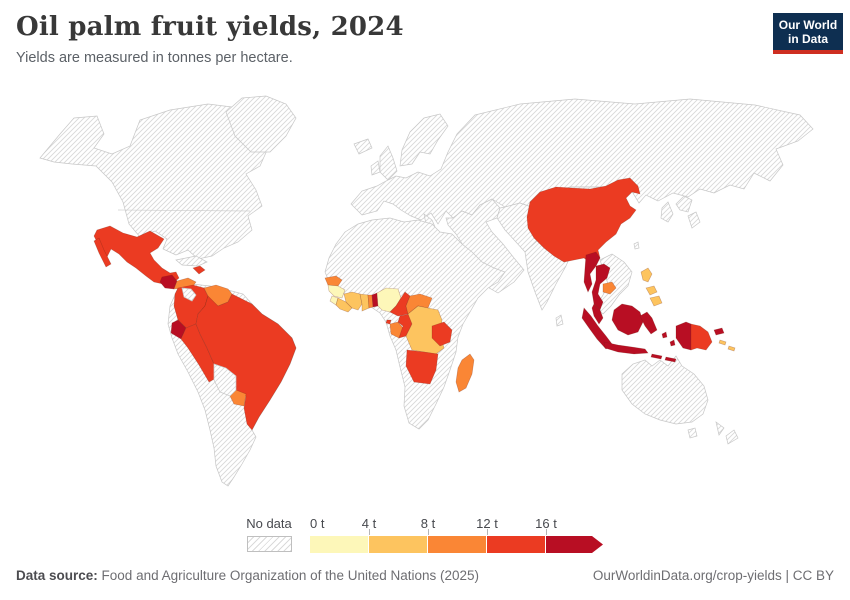  Describe the element at coordinates (665, 390) in the screenshot. I see `region-australia` at that location.